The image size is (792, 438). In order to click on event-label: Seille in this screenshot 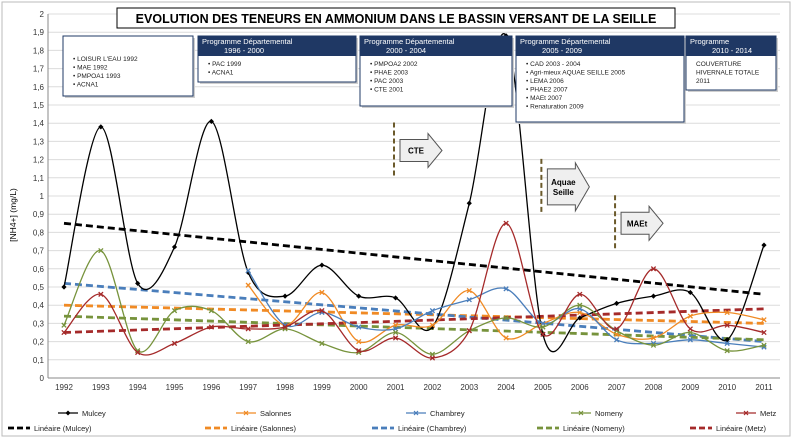, I will do `click(563, 192)`.